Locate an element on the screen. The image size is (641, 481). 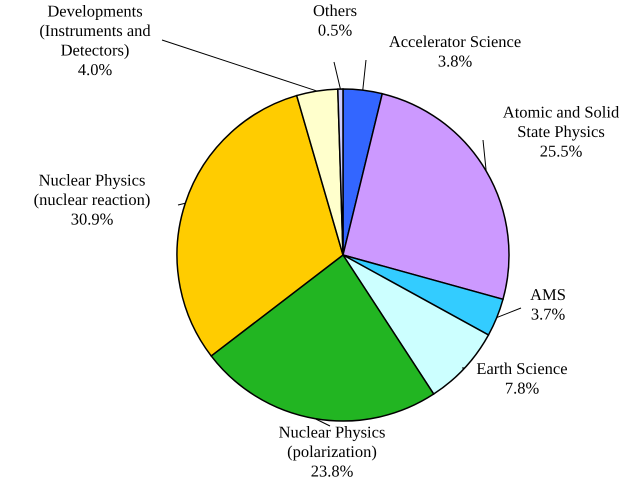
slice-label: Accelerator Science is located at coordinates (455, 42).